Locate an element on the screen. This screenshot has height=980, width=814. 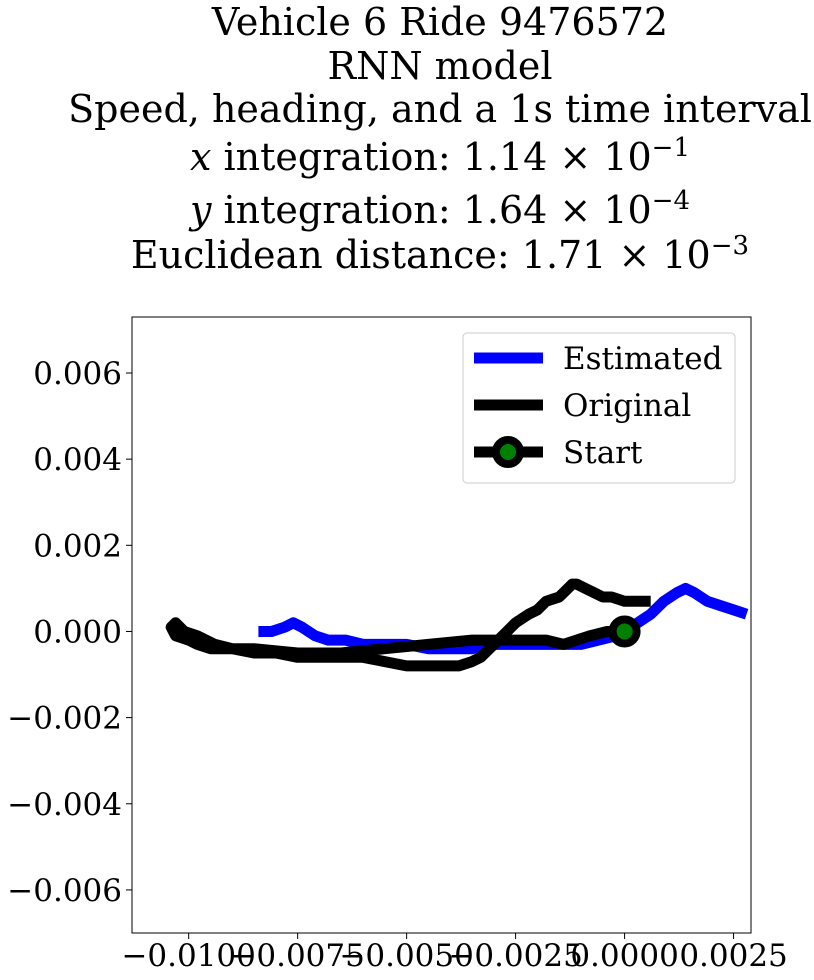
plot-series is located at coordinates (457, 625).